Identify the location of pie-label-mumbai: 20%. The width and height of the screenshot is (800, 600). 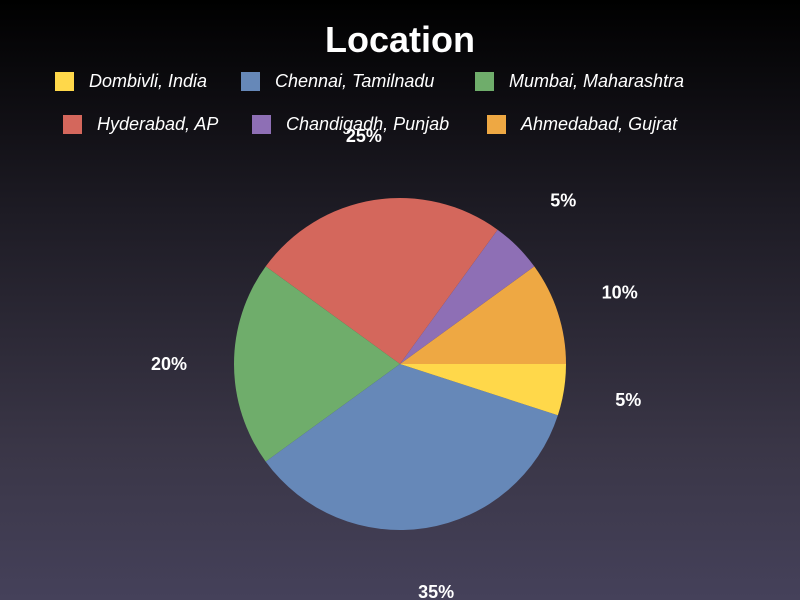
(169, 364).